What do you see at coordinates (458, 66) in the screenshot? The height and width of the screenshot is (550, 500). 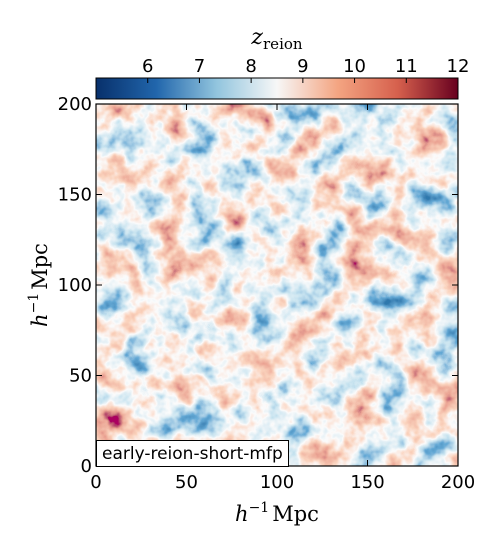 I see `colorbar-tick-label: 12` at bounding box center [458, 66].